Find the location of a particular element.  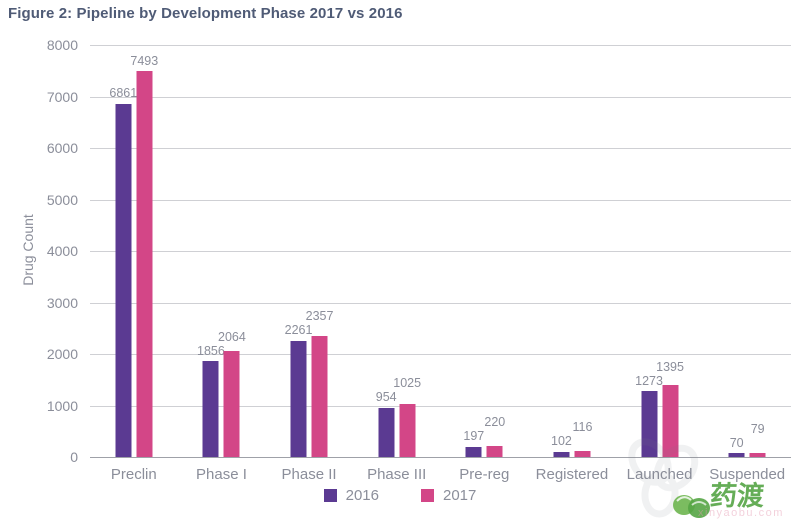

bar-value-label-2017: 220 is located at coordinates (495, 422).